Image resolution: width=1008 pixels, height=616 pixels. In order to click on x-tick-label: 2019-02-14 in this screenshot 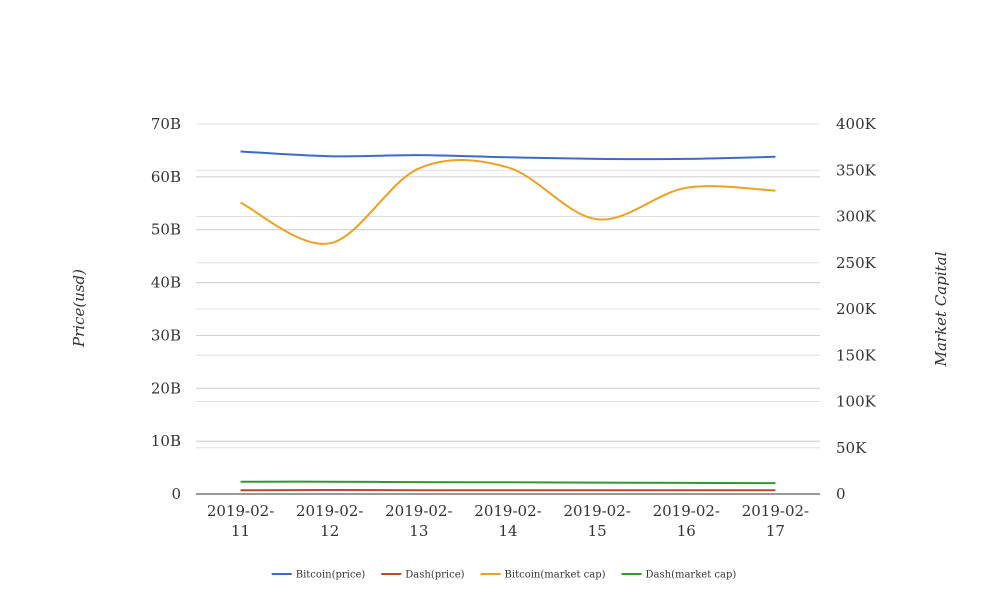, I will do `click(507, 521)`.